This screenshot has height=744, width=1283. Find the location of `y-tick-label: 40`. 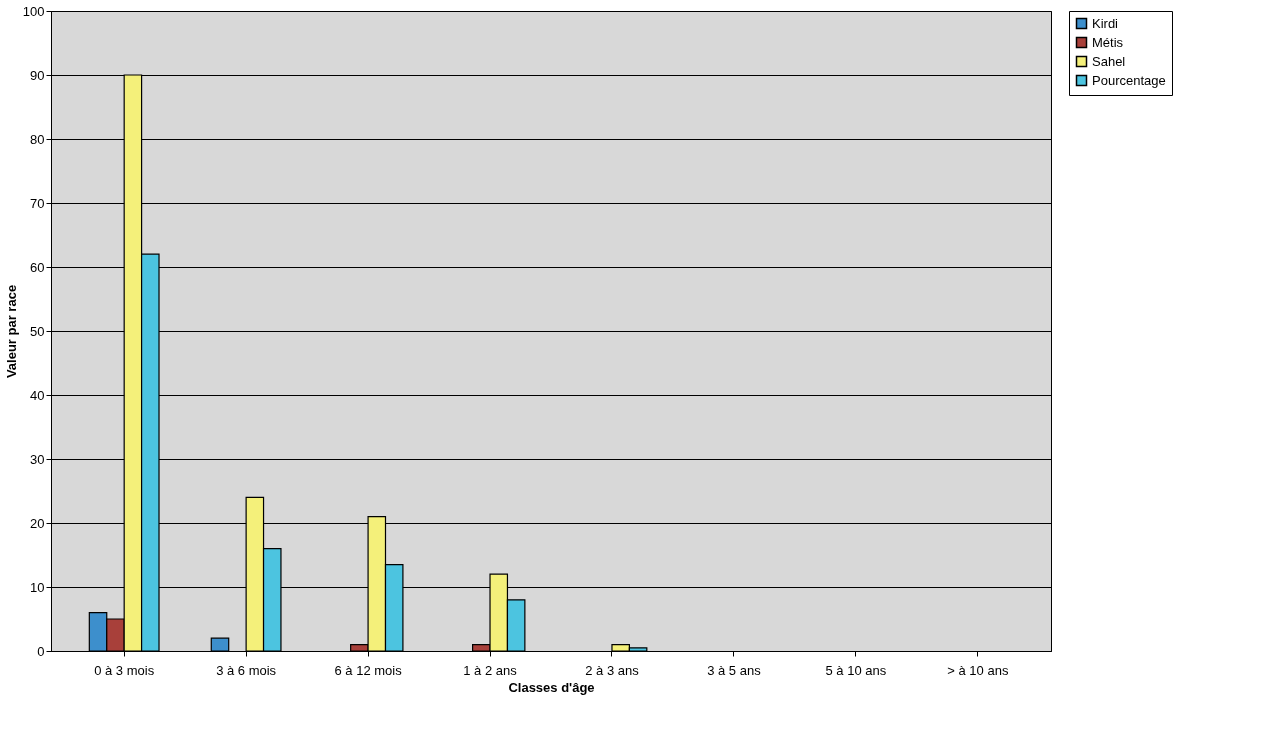

y-tick-label: 40 is located at coordinates (37, 395).